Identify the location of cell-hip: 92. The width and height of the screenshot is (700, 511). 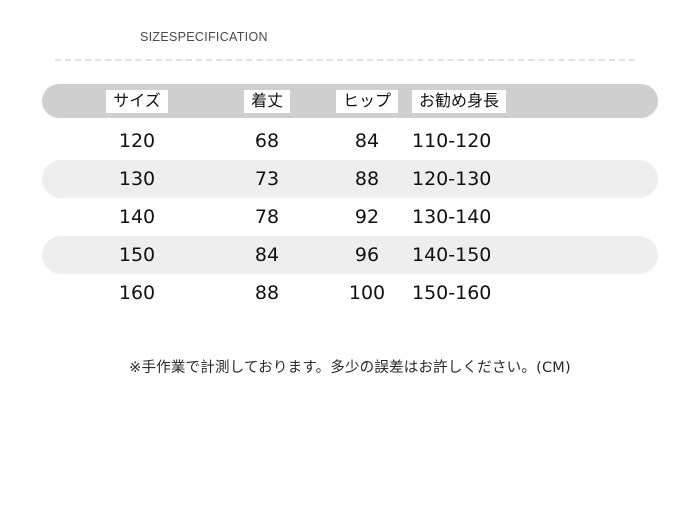
(367, 217).